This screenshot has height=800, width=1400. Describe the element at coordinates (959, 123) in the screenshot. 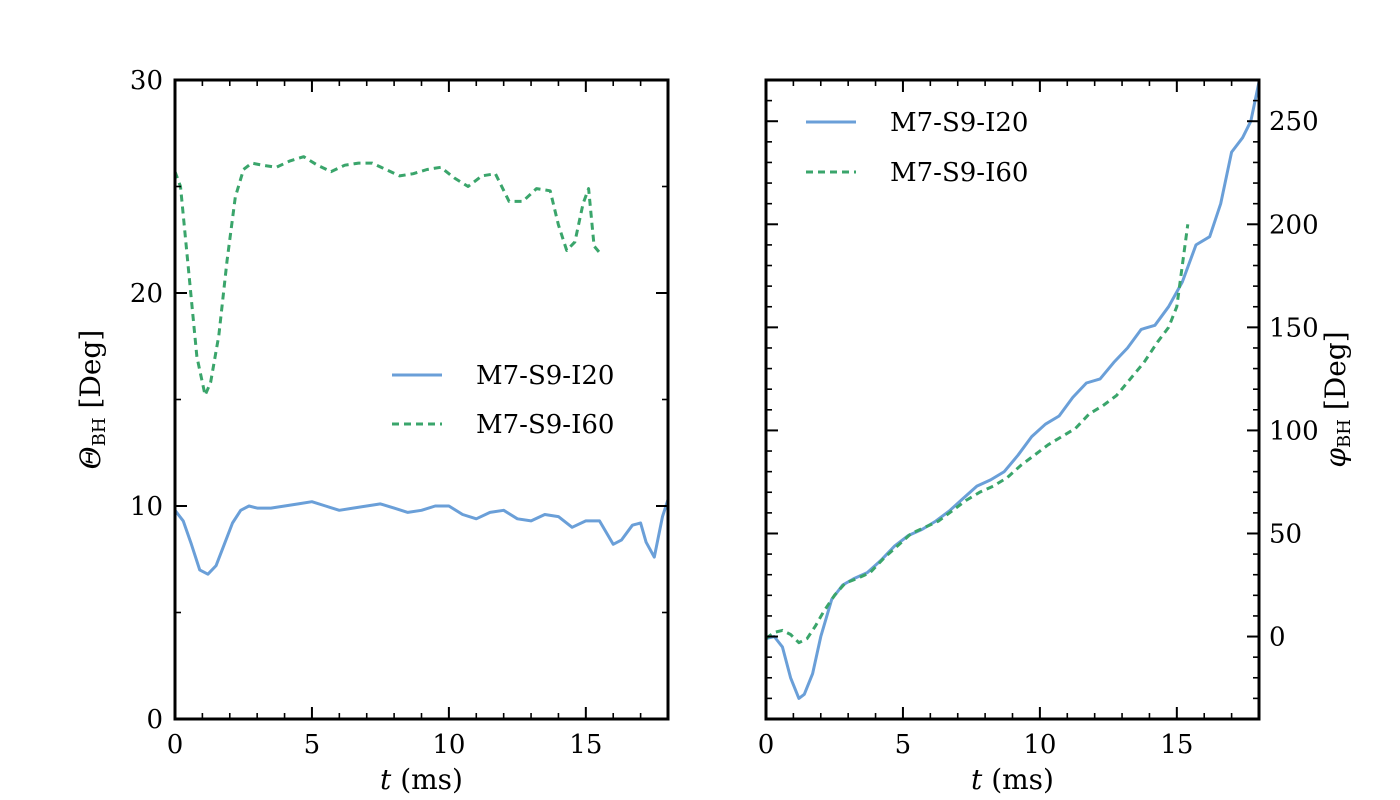

I see `right-legend-label-0: M7-S9-I20` at that location.